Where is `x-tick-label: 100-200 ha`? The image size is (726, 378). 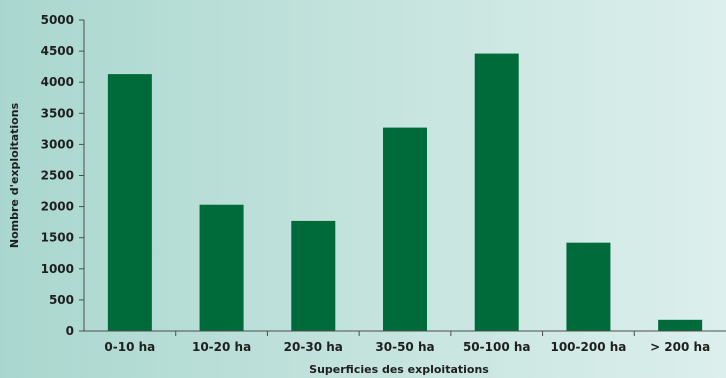 x-tick-label: 100-200 ha is located at coordinates (588, 347).